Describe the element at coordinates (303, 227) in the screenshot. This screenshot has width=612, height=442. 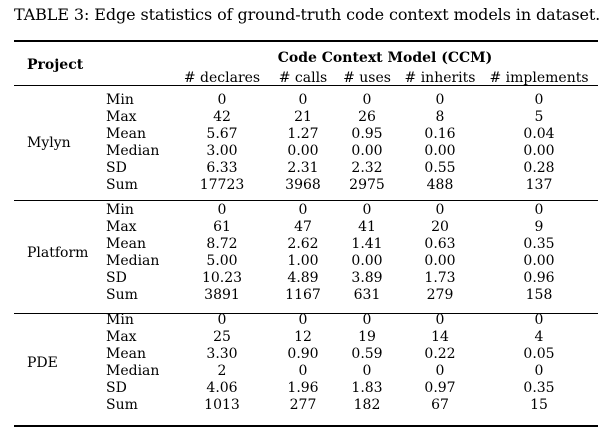
I see `cell-calls: 47` at that location.